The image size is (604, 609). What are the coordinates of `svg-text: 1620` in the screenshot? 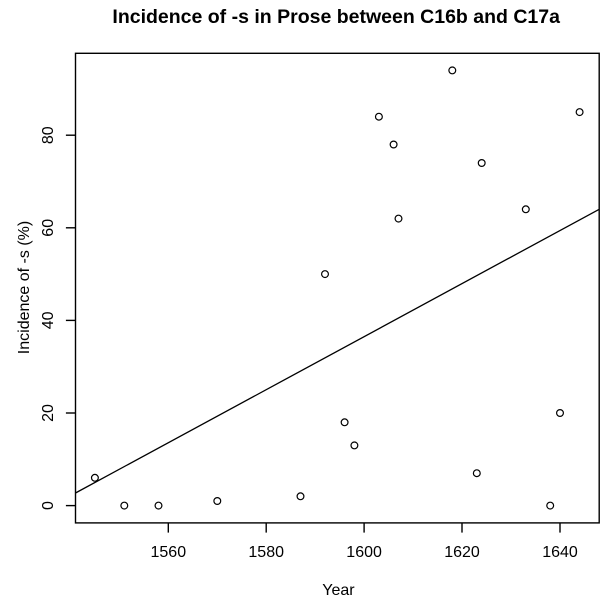 It's located at (462, 552).